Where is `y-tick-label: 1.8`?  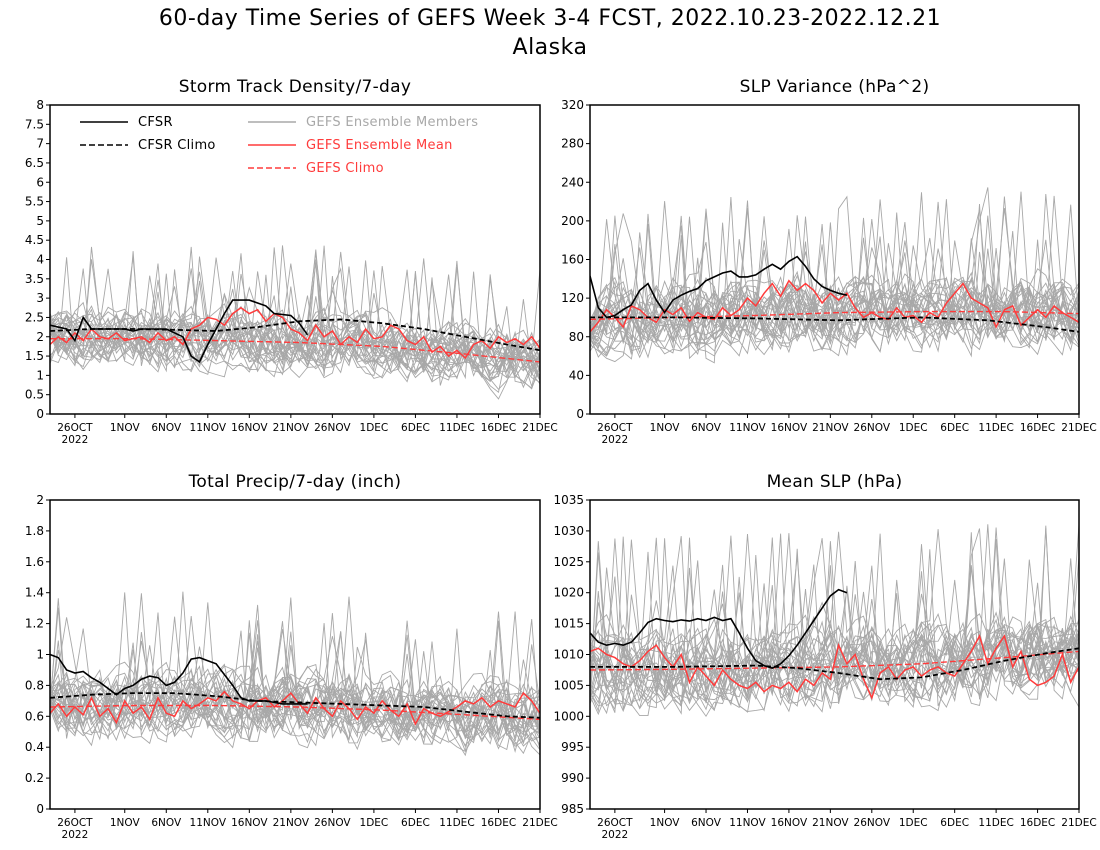
y-tick-label: 1.8 is located at coordinates (34, 531).